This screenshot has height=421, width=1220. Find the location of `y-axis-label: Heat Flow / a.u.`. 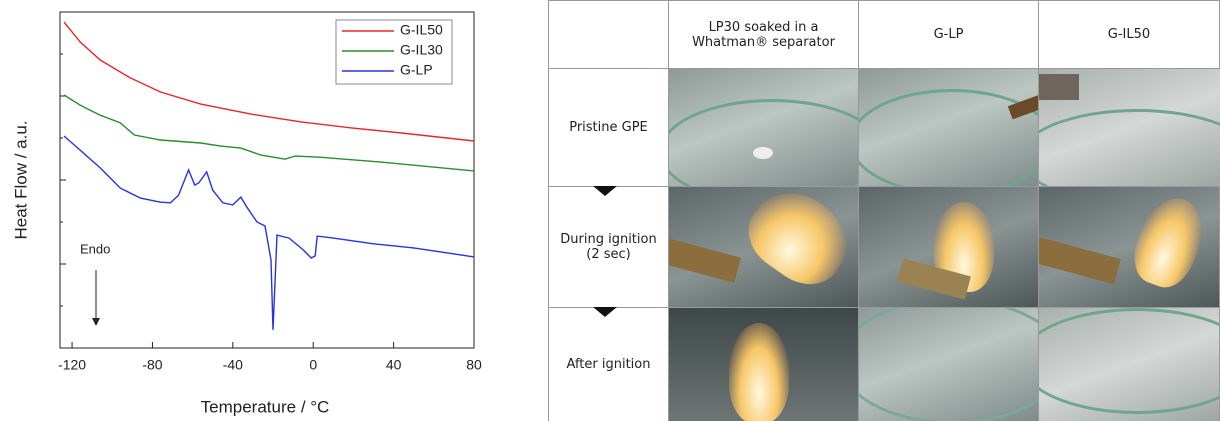

y-axis-label: Heat Flow / a.u. is located at coordinates (20, 179).